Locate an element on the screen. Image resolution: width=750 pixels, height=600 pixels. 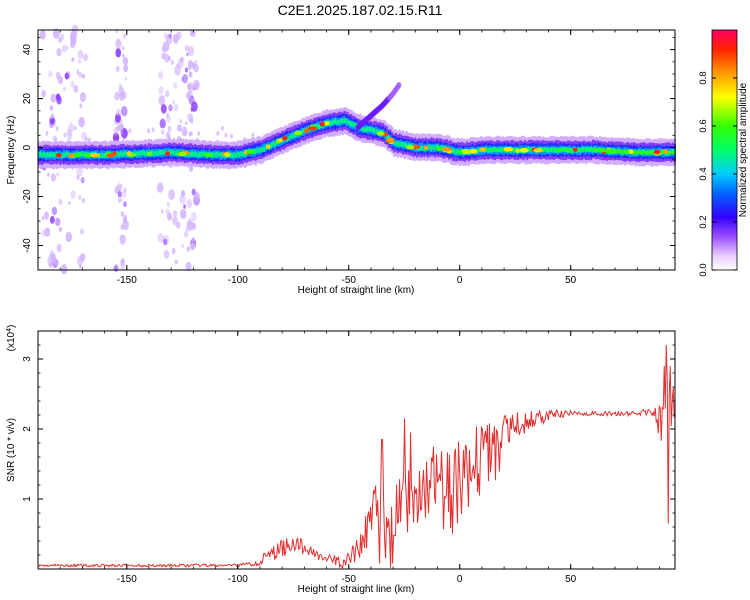
x-tick-label: 50 is located at coordinates (571, 579).